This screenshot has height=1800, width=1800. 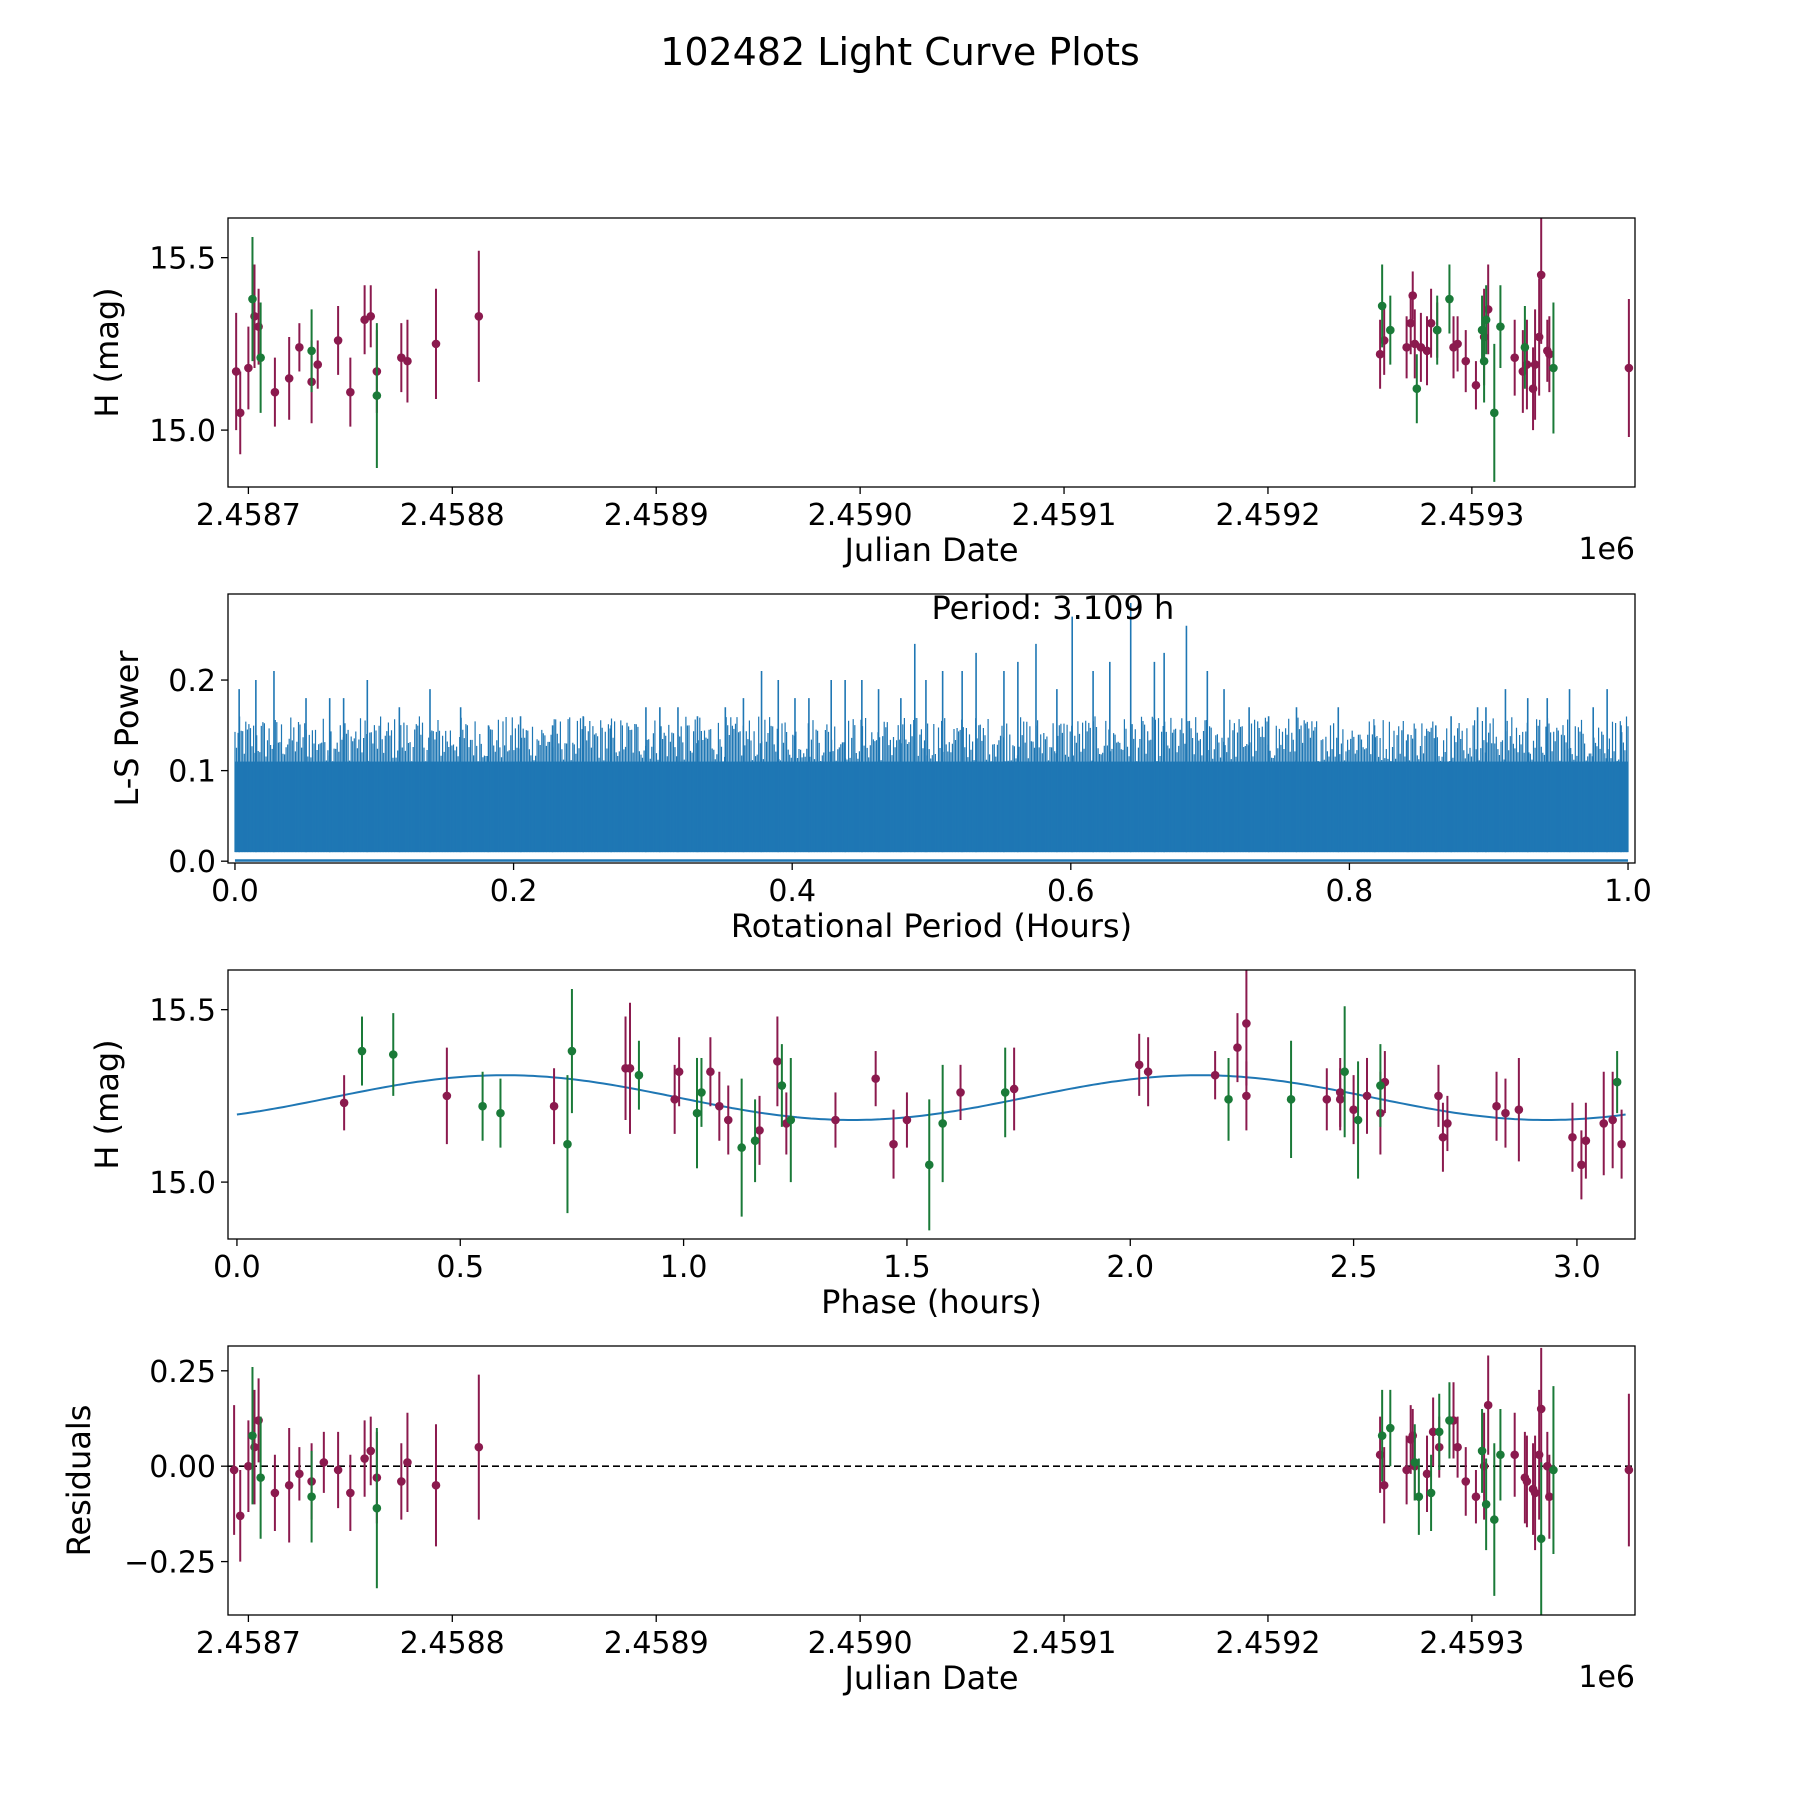 What do you see at coordinates (656, 515) in the screenshot?
I see `x-tick-label: 2.4589` at bounding box center [656, 515].